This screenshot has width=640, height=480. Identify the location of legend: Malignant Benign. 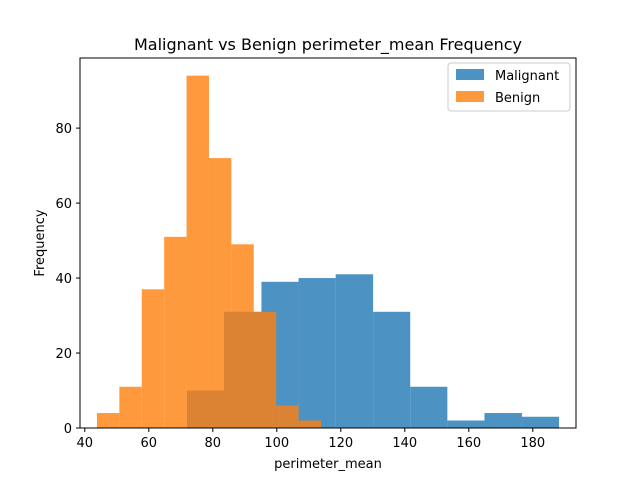
(509, 87).